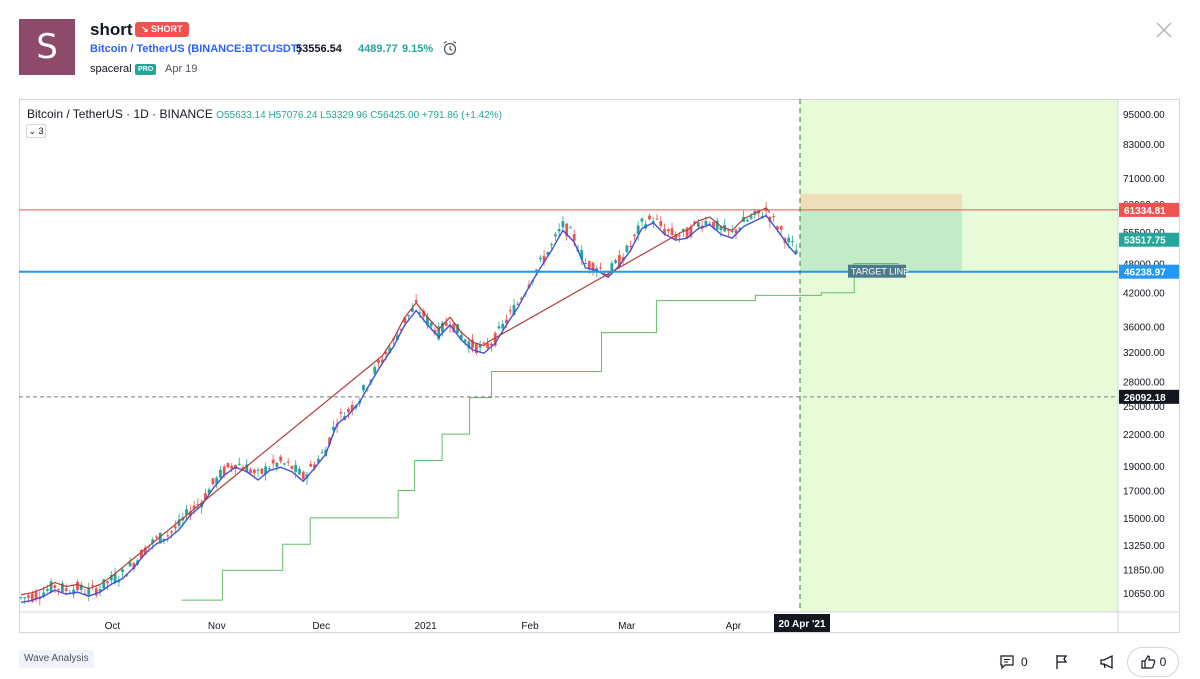 This screenshot has height=679, width=1200. I want to click on time-tick-label: Oct, so click(113, 626).